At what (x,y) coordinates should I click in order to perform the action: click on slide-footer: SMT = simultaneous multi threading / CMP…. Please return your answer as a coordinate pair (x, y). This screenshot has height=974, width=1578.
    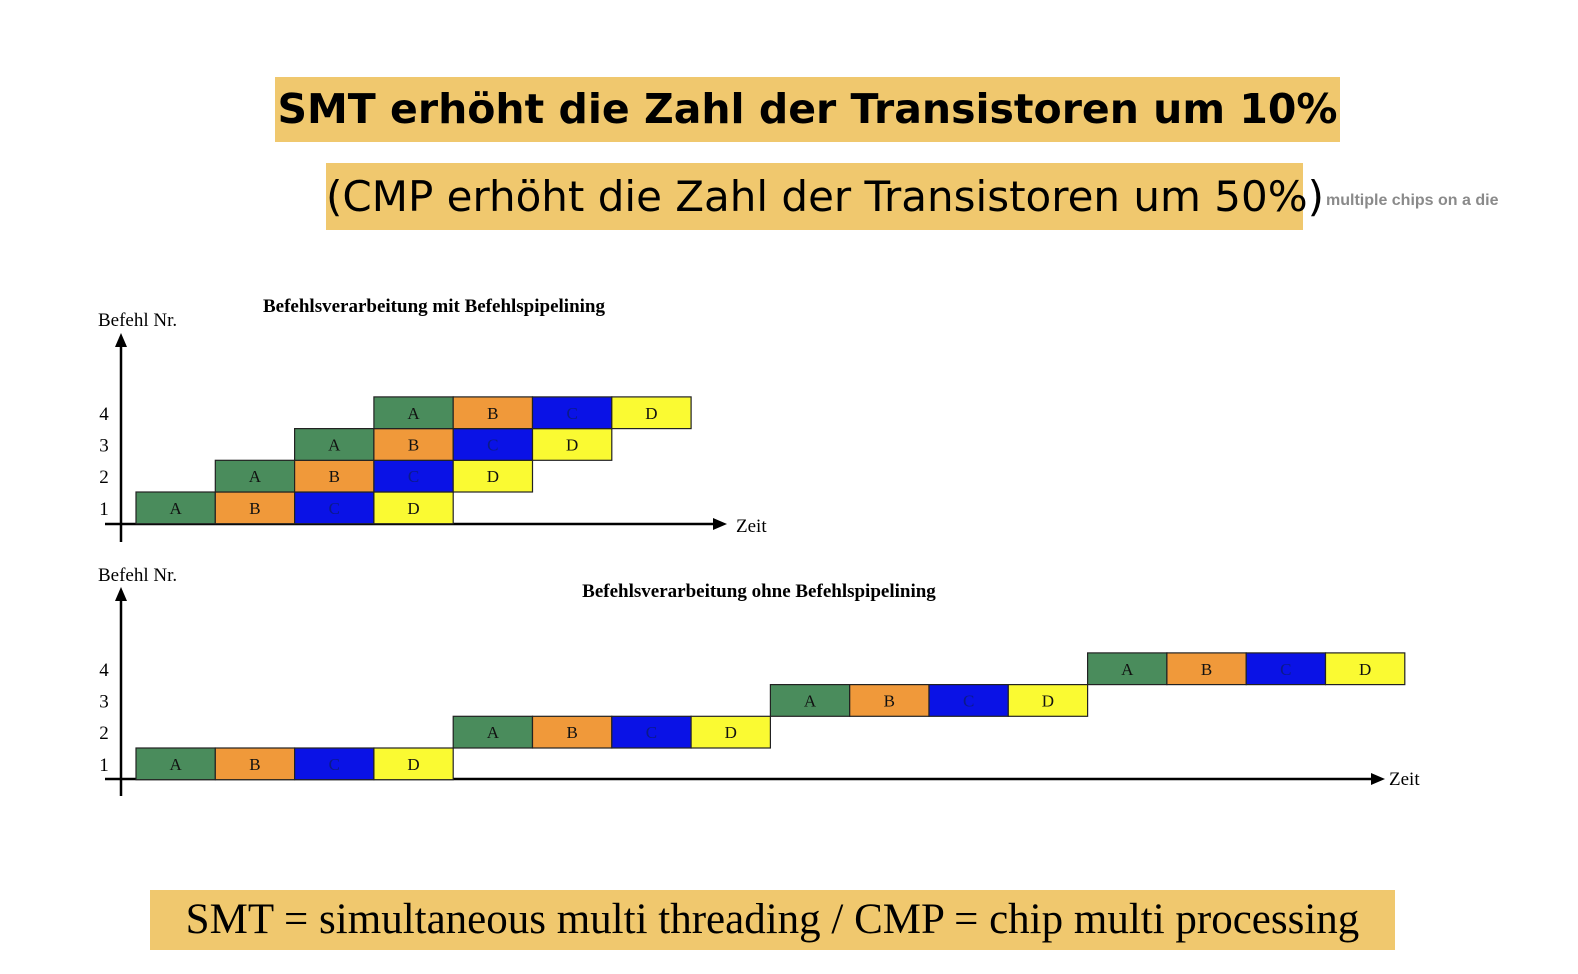
    Looking at the image, I should click on (772, 920).